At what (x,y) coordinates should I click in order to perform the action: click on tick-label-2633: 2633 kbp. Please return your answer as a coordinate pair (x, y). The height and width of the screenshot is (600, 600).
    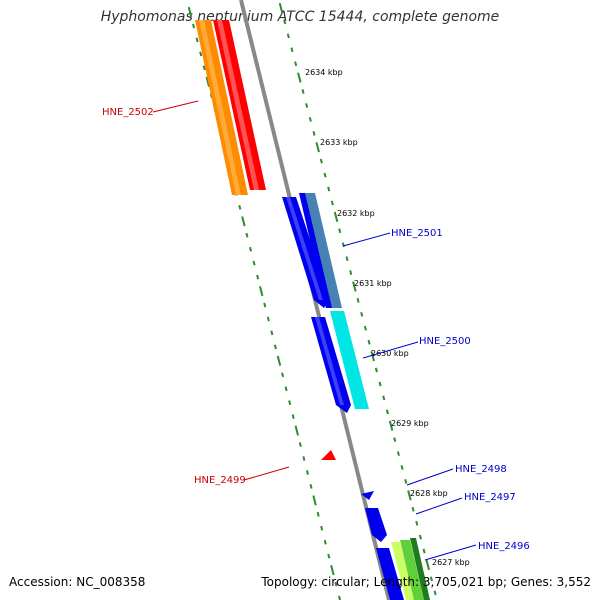
    Looking at the image, I should click on (339, 142).